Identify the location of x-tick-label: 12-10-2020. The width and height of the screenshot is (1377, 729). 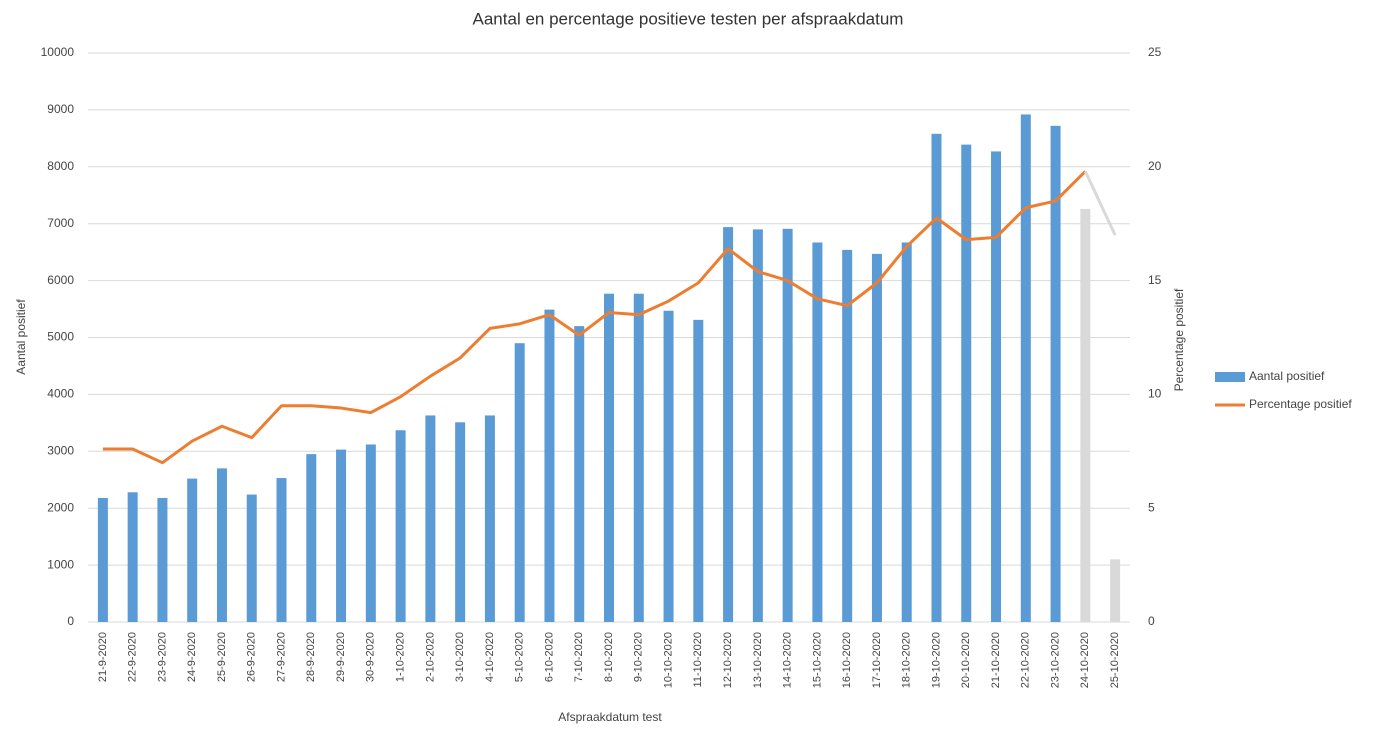
(728, 660).